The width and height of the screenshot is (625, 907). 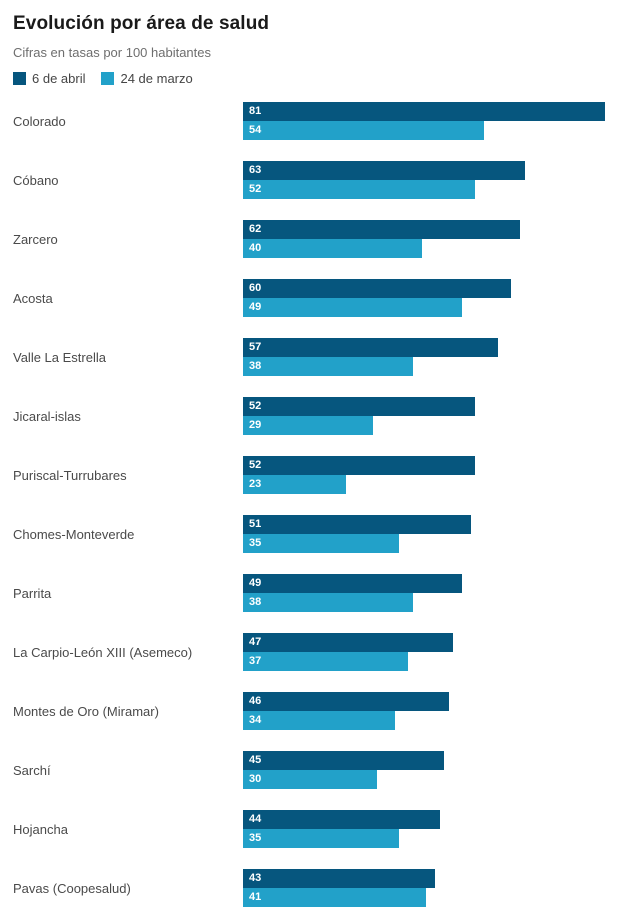 What do you see at coordinates (70, 475) in the screenshot?
I see `category-label: Puriscal-Turrubares` at bounding box center [70, 475].